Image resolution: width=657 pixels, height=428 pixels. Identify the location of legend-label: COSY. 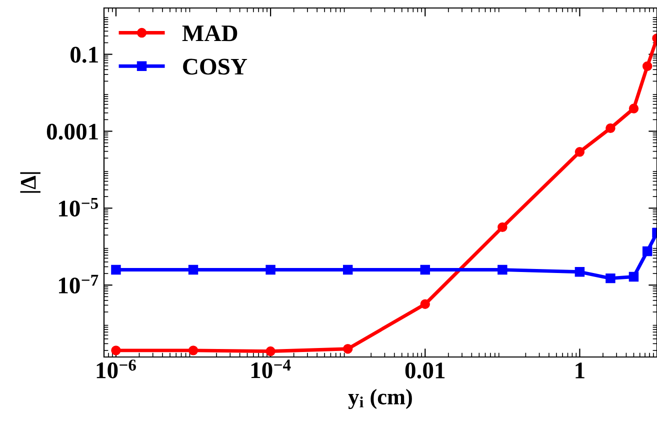
(215, 66).